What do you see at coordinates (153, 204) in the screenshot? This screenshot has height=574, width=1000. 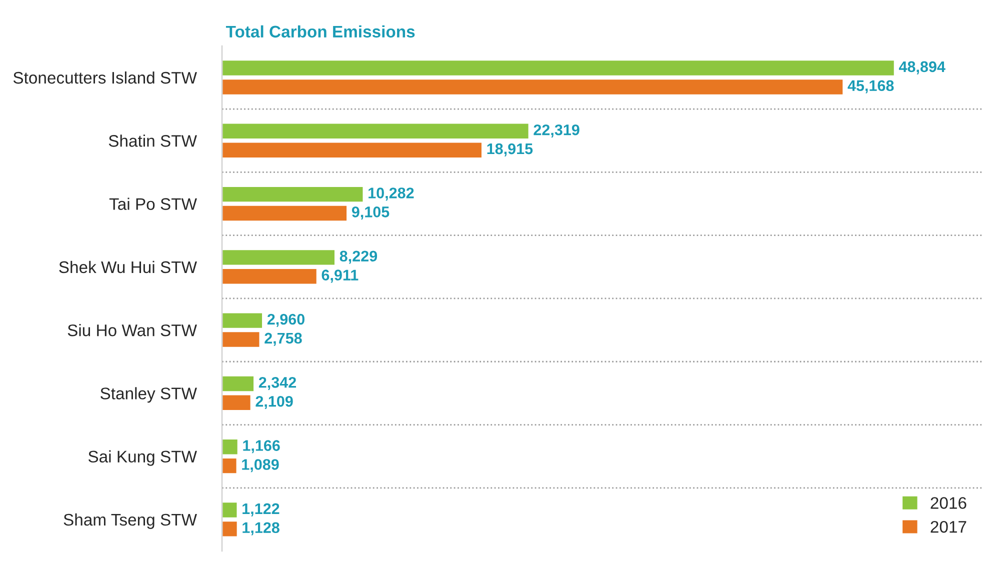 I see `y-tick-label: Tai Po STW` at bounding box center [153, 204].